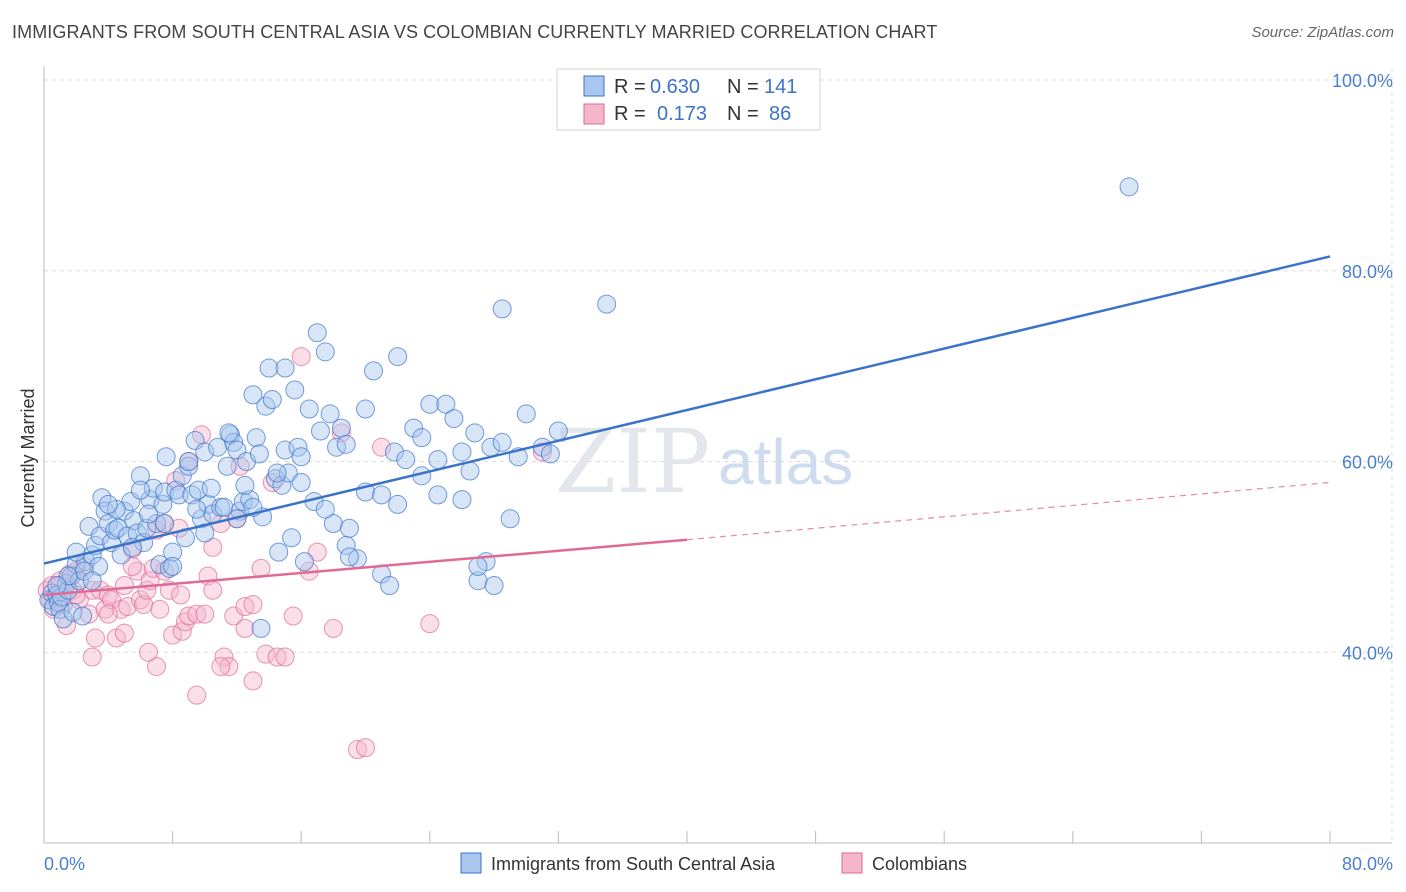 The image size is (1406, 892). What do you see at coordinates (1367, 864) in the screenshot?
I see `x-tick-label: 80.0%` at bounding box center [1367, 864].